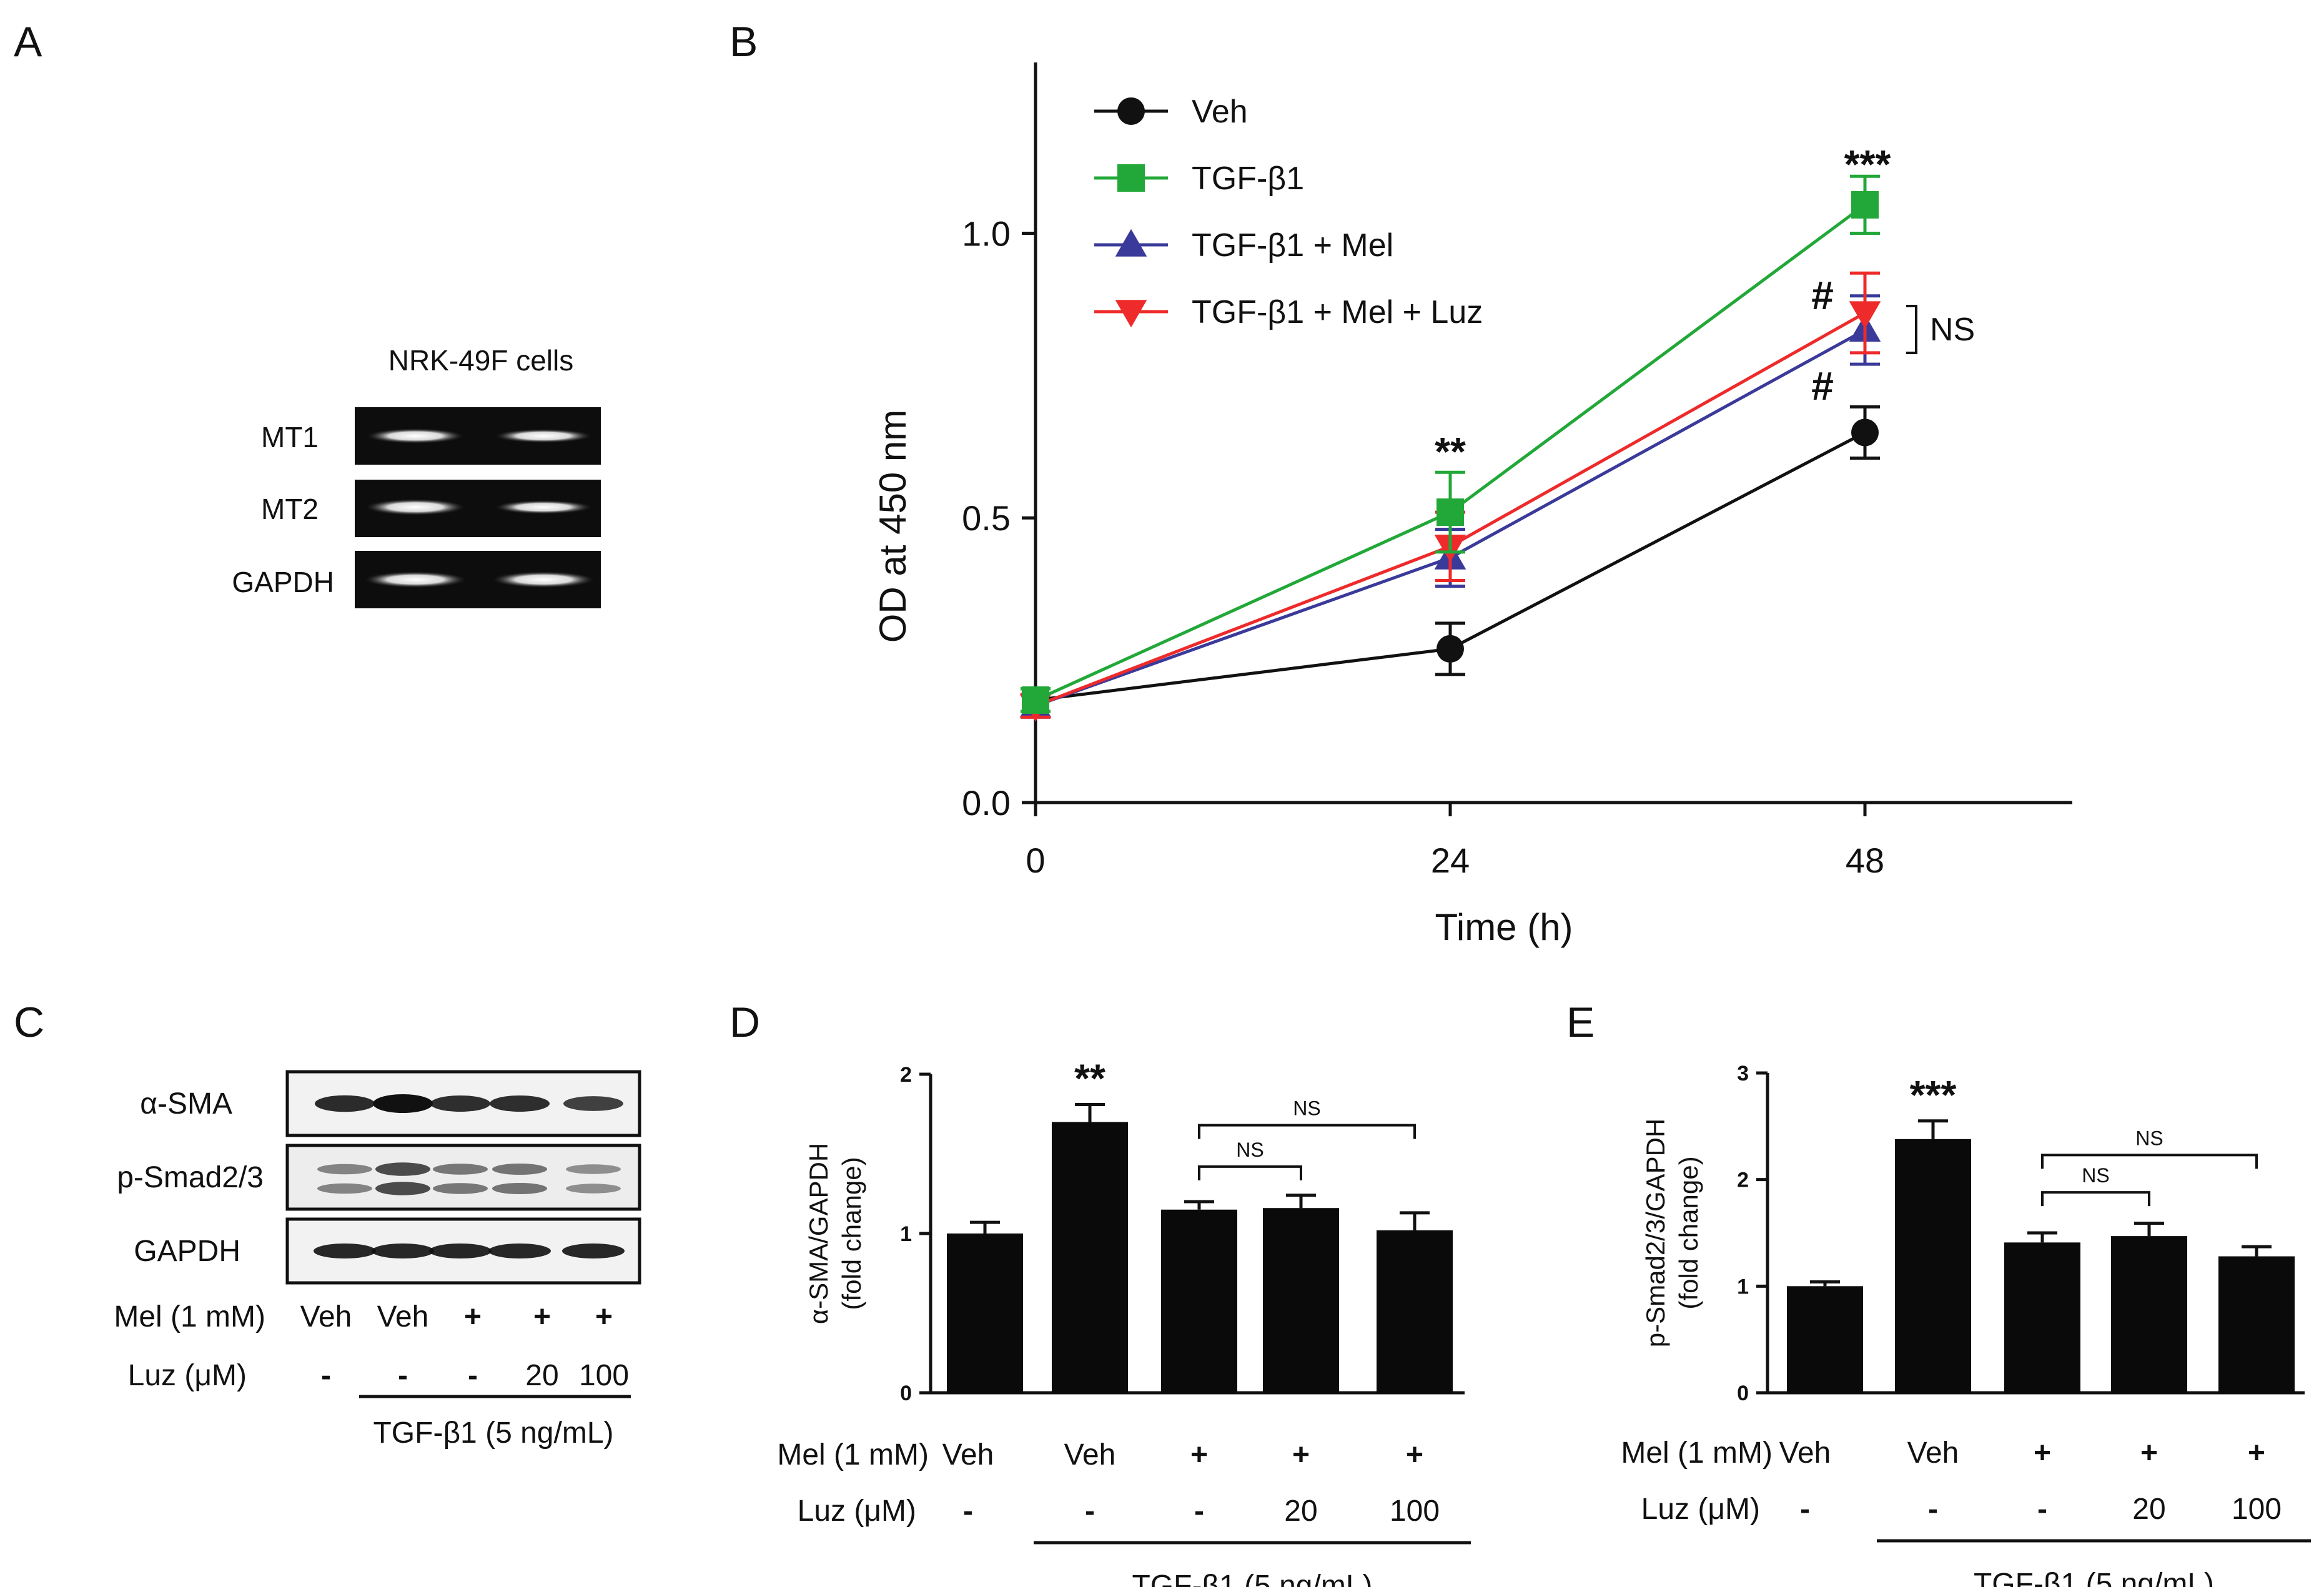 The image size is (2324, 1587). What do you see at coordinates (1199, 1511) in the screenshot?
I see `d-luz-value: -` at bounding box center [1199, 1511].